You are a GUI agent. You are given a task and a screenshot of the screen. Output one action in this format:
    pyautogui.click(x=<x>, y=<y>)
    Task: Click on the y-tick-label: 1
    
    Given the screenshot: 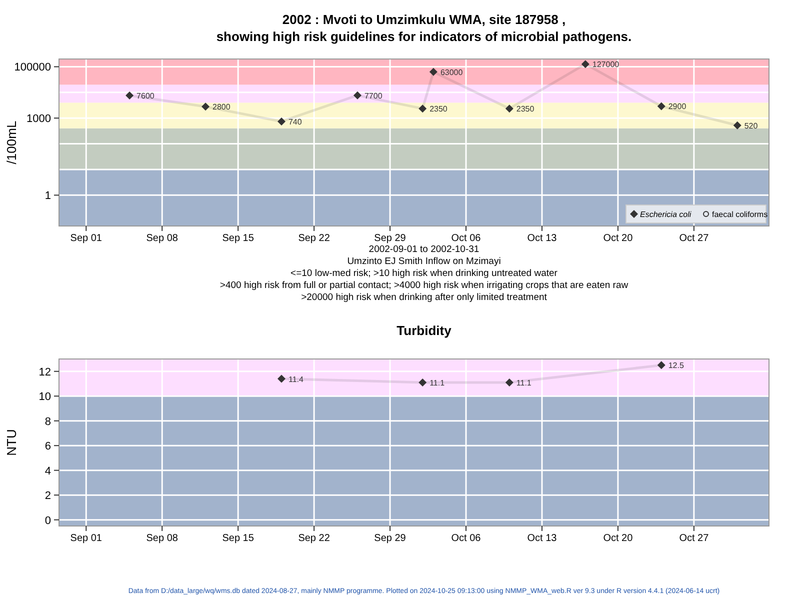 What is the action you would take?
    pyautogui.click(x=47, y=196)
    